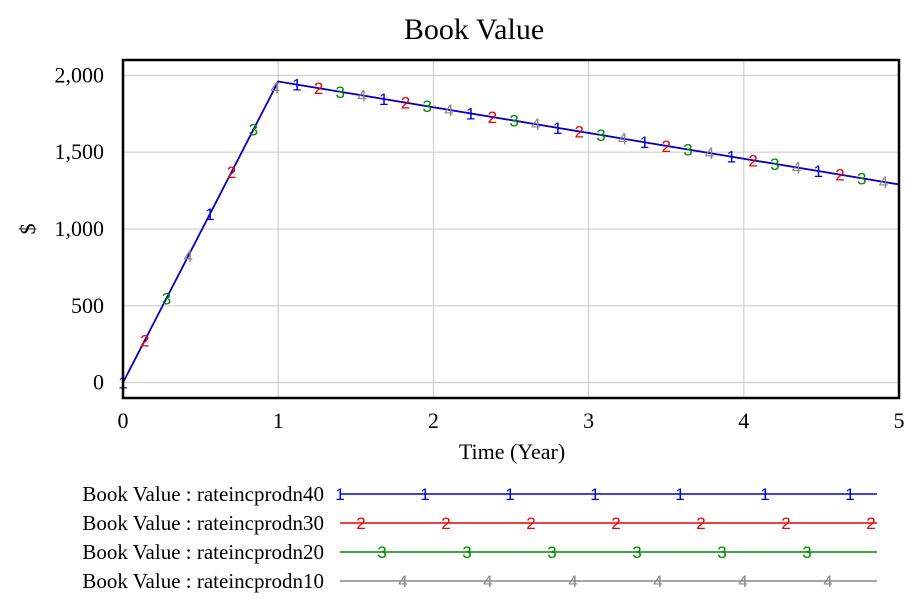  What do you see at coordinates (203, 523) in the screenshot?
I see `legend-label: Book Value : rateincprodn30` at bounding box center [203, 523].